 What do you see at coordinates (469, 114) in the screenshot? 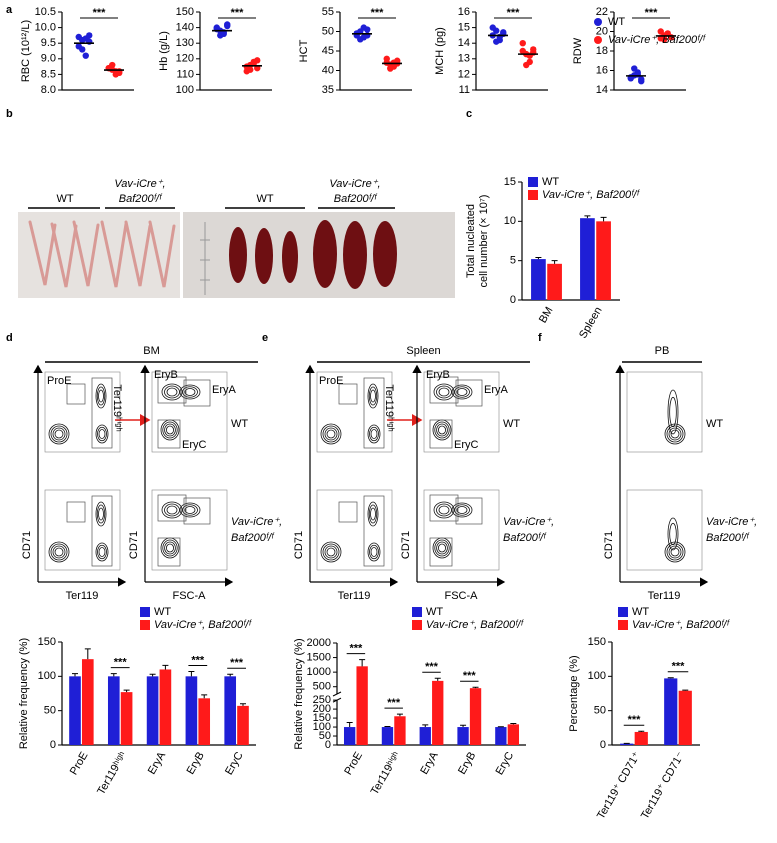
I see `panel-label: c` at bounding box center [469, 114].